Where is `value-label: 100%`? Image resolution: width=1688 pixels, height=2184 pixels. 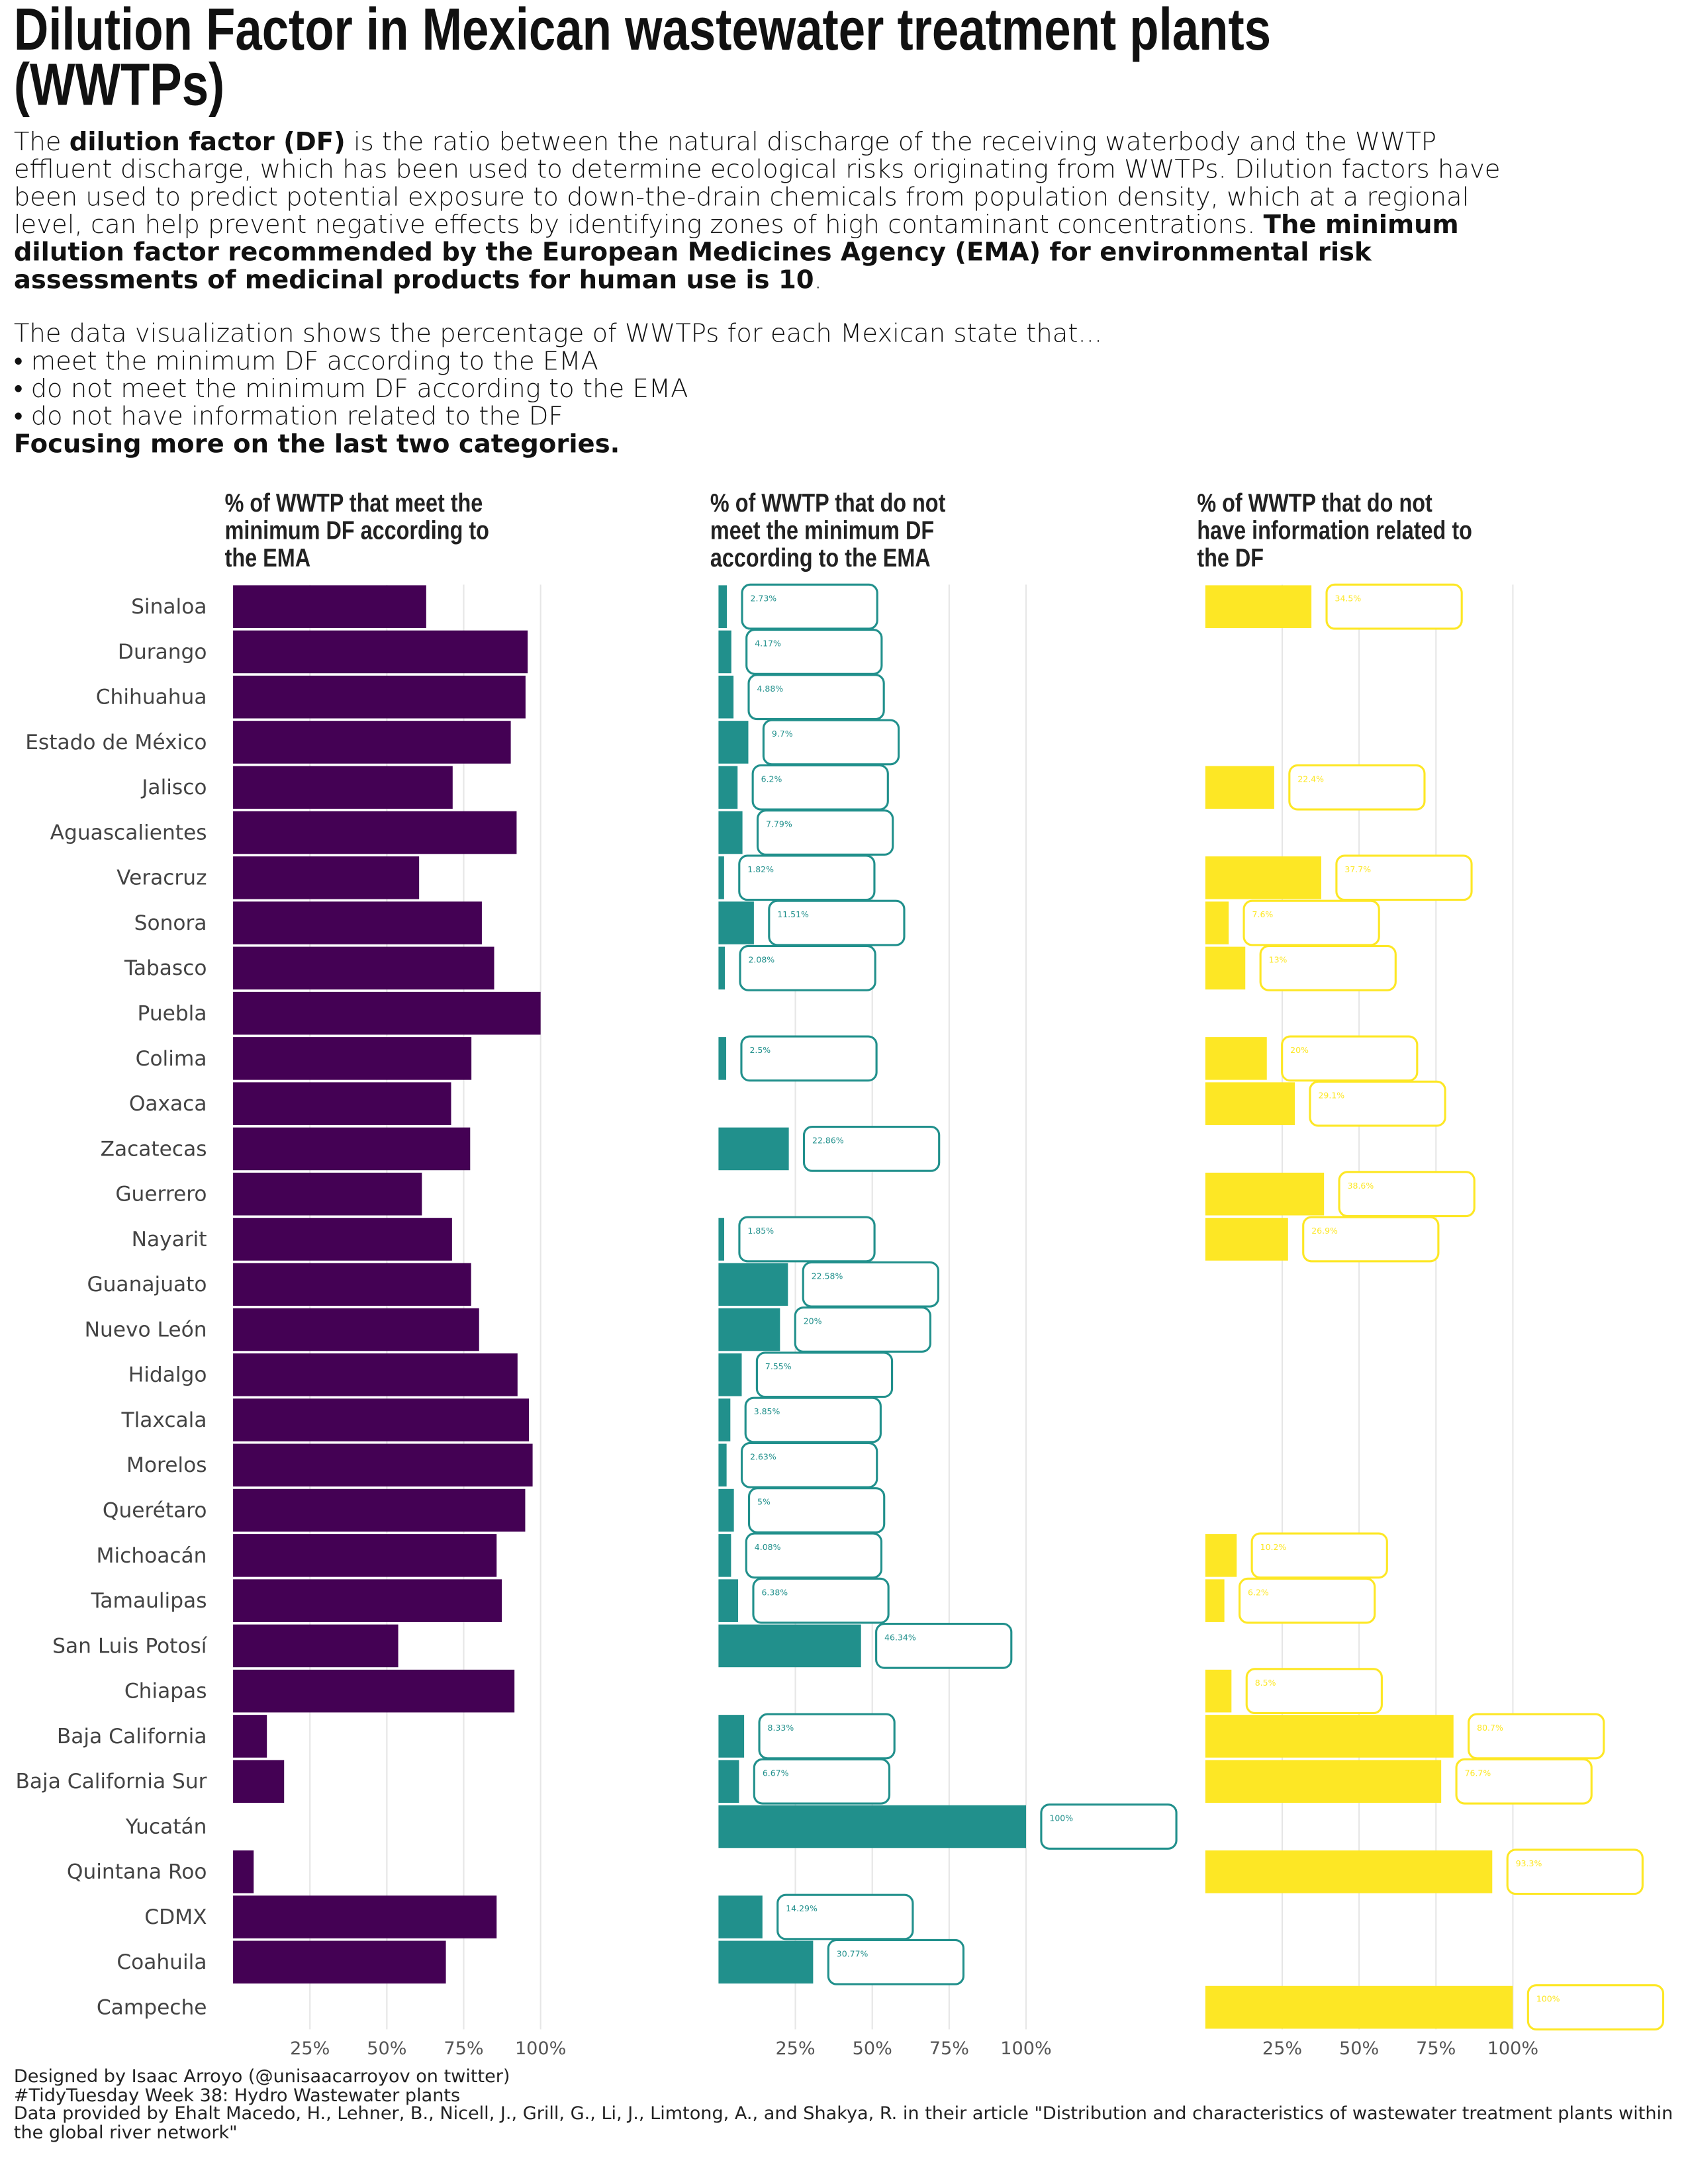
value-label: 100% is located at coordinates (1061, 1818).